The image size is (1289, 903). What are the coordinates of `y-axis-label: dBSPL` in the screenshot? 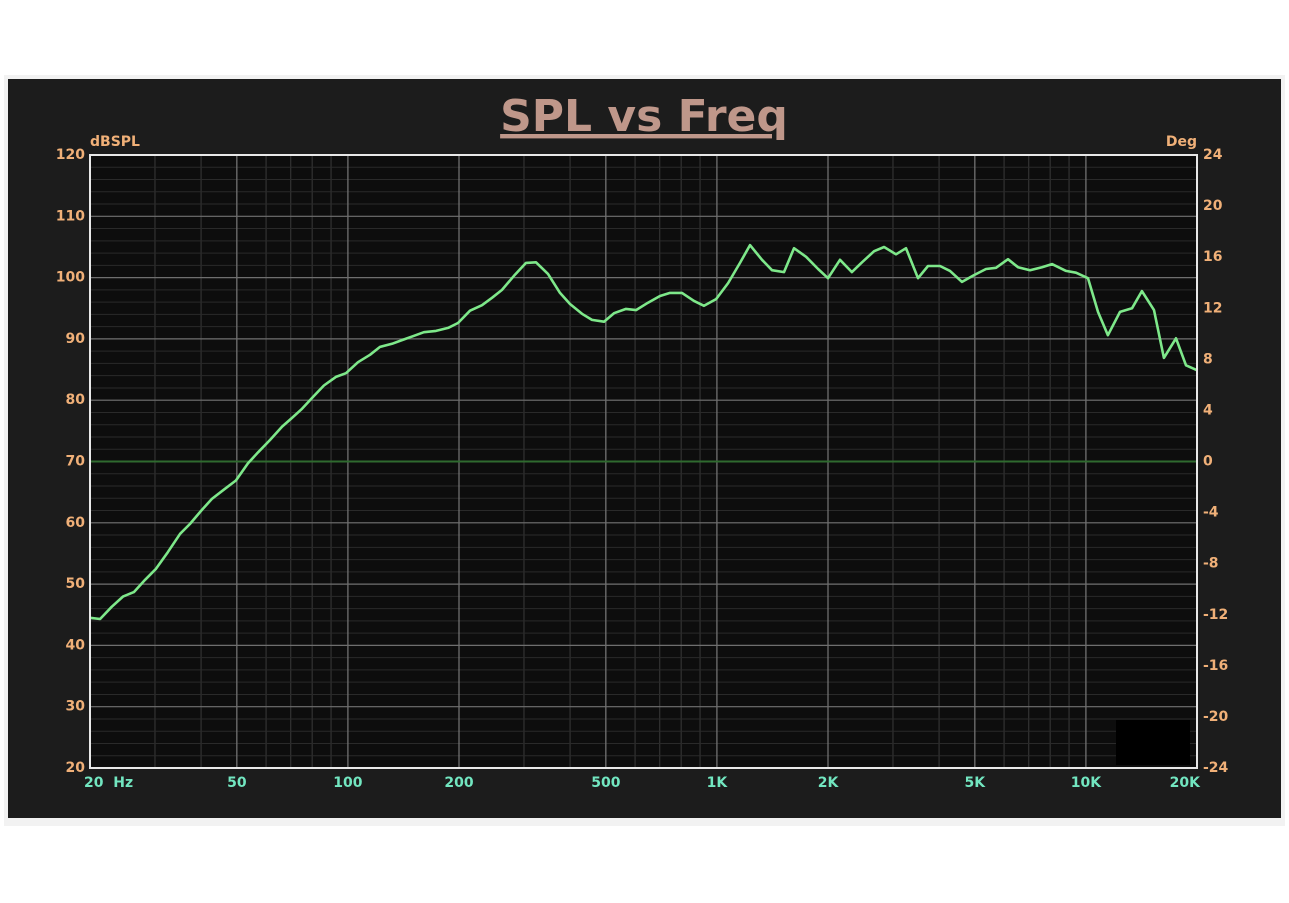 It's located at (115, 142).